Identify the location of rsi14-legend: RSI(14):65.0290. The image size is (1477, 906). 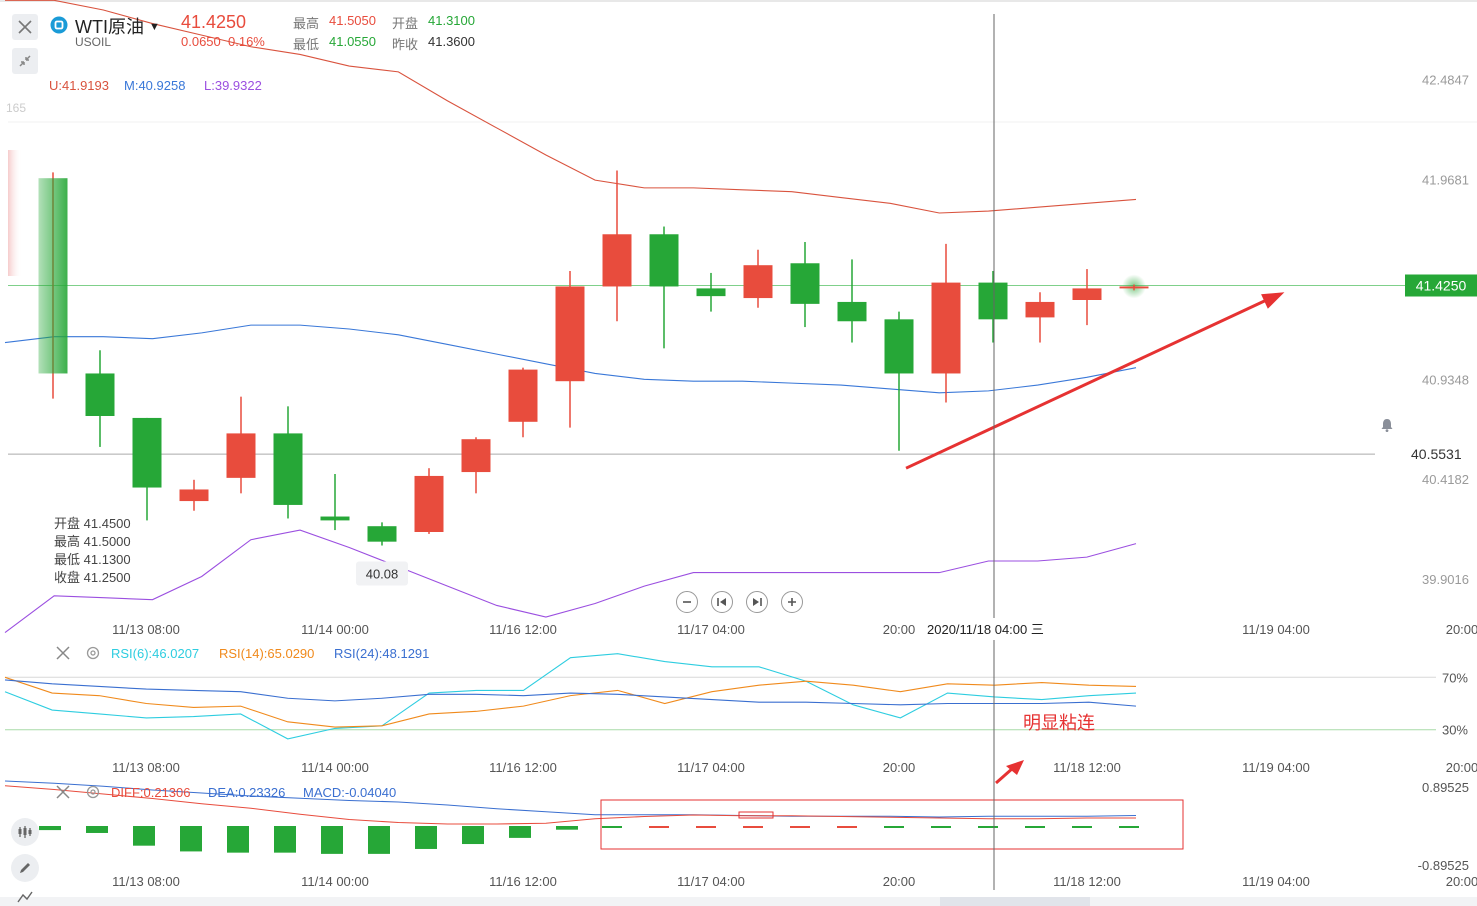
(267, 653).